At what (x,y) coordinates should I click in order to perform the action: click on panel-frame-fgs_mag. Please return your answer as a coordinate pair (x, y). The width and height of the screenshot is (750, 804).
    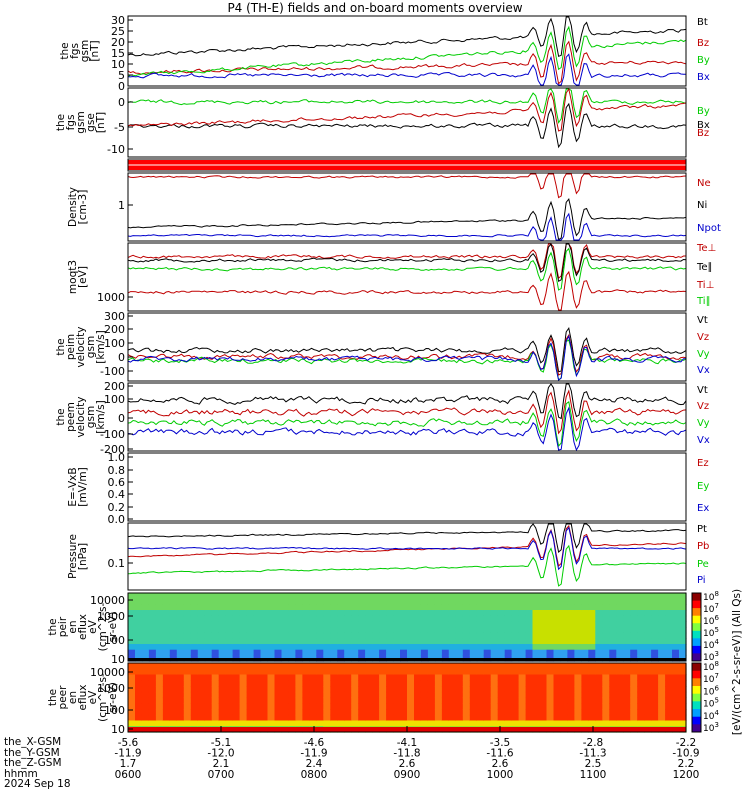
    Looking at the image, I should click on (407, 51).